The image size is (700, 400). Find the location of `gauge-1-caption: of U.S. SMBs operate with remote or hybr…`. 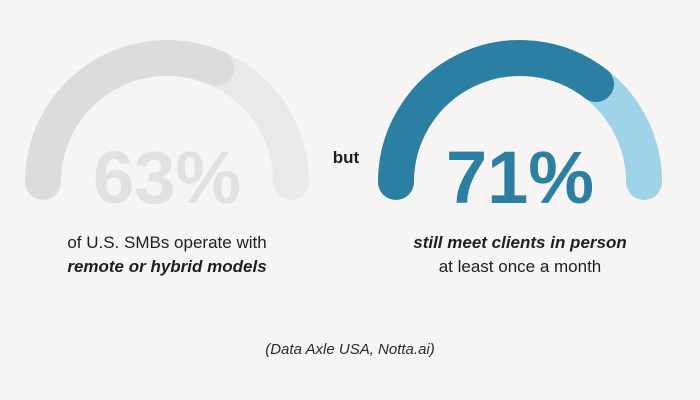

gauge-1-caption: of U.S. SMBs operate with remote or hybr… is located at coordinates (167, 255).